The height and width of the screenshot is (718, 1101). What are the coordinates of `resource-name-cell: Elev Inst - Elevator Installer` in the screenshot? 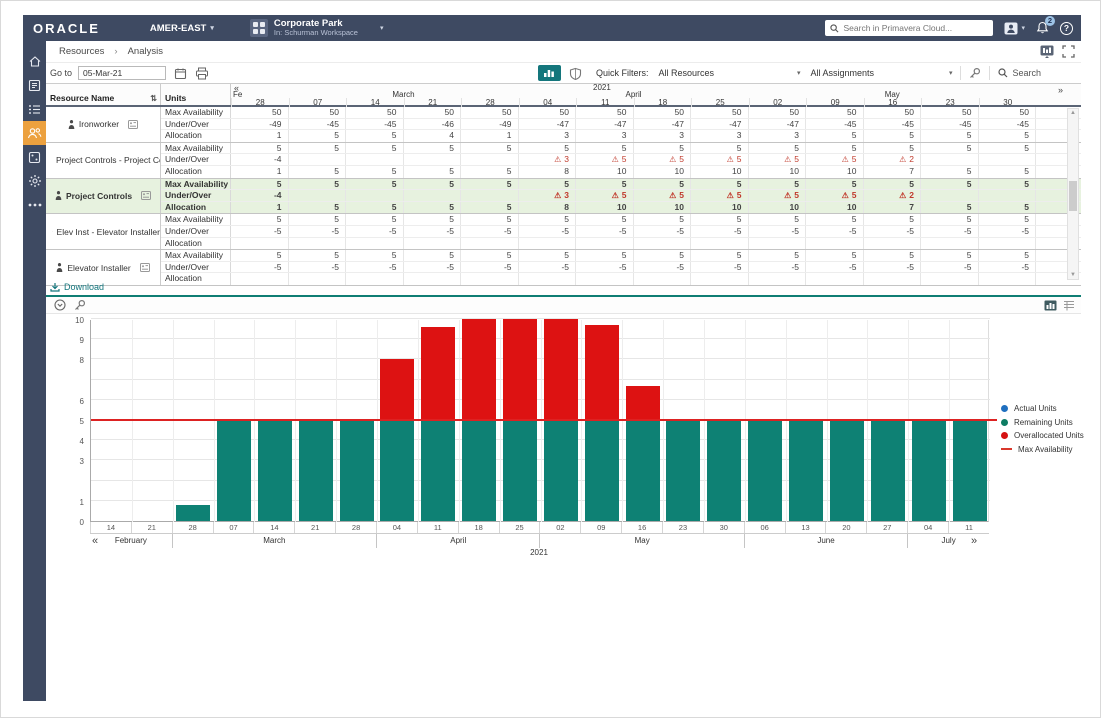 It's located at (103, 232).